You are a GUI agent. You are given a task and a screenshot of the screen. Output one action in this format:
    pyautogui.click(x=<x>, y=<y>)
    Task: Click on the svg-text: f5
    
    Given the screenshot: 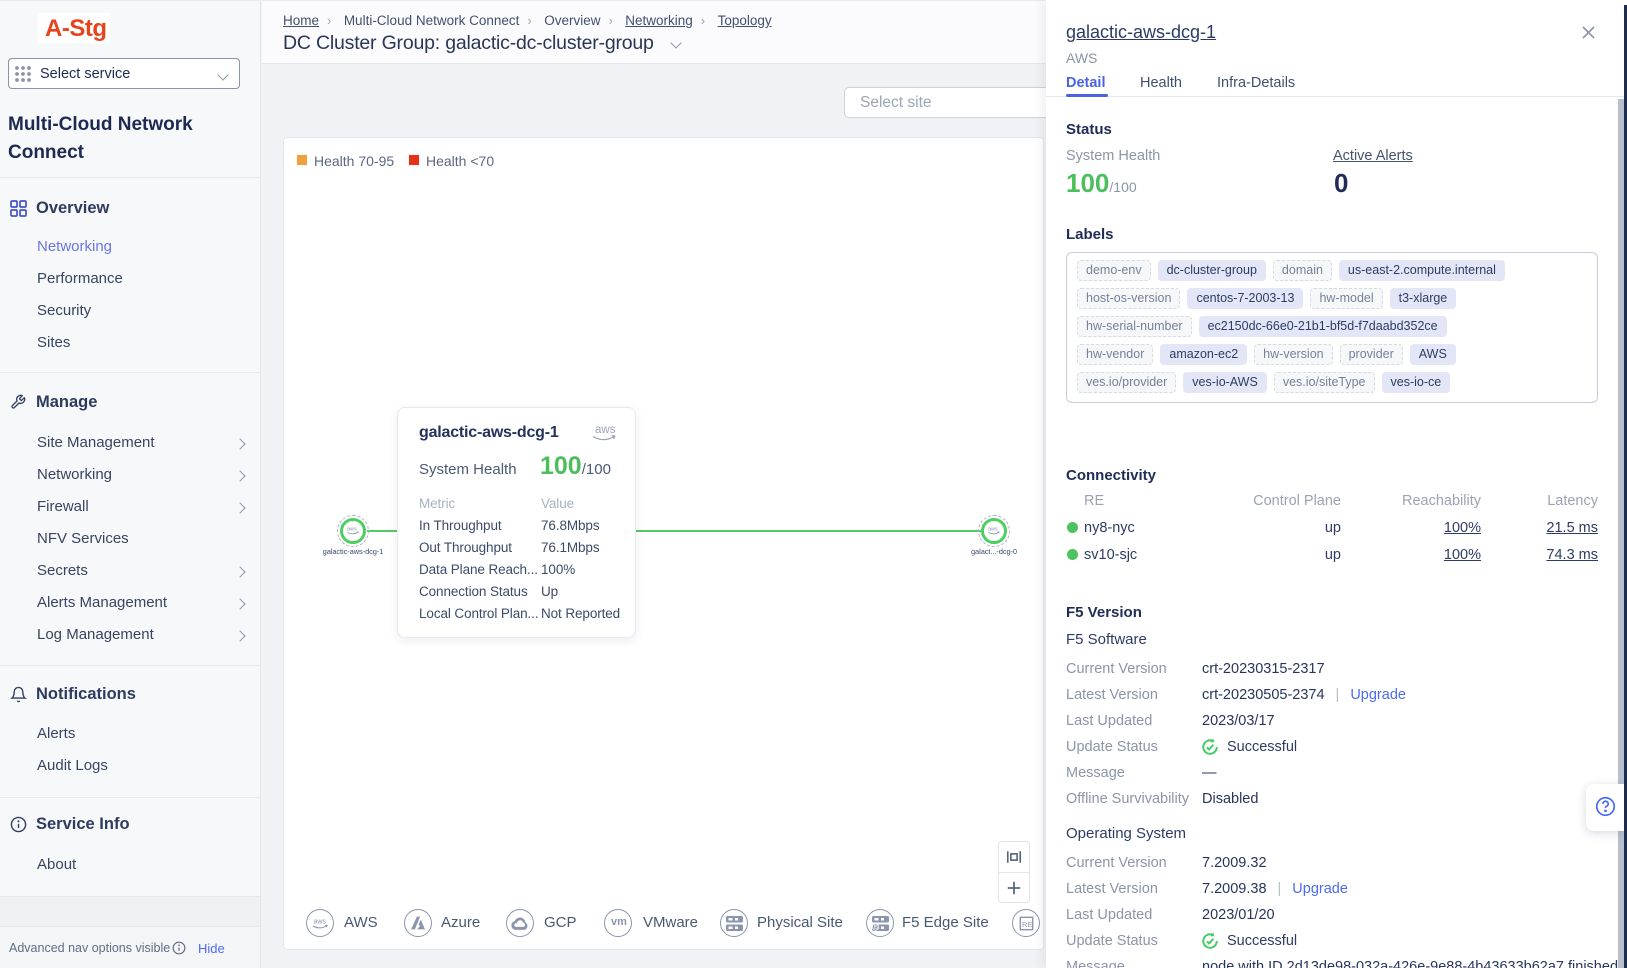 What is the action you would take?
    pyautogui.click(x=876, y=928)
    